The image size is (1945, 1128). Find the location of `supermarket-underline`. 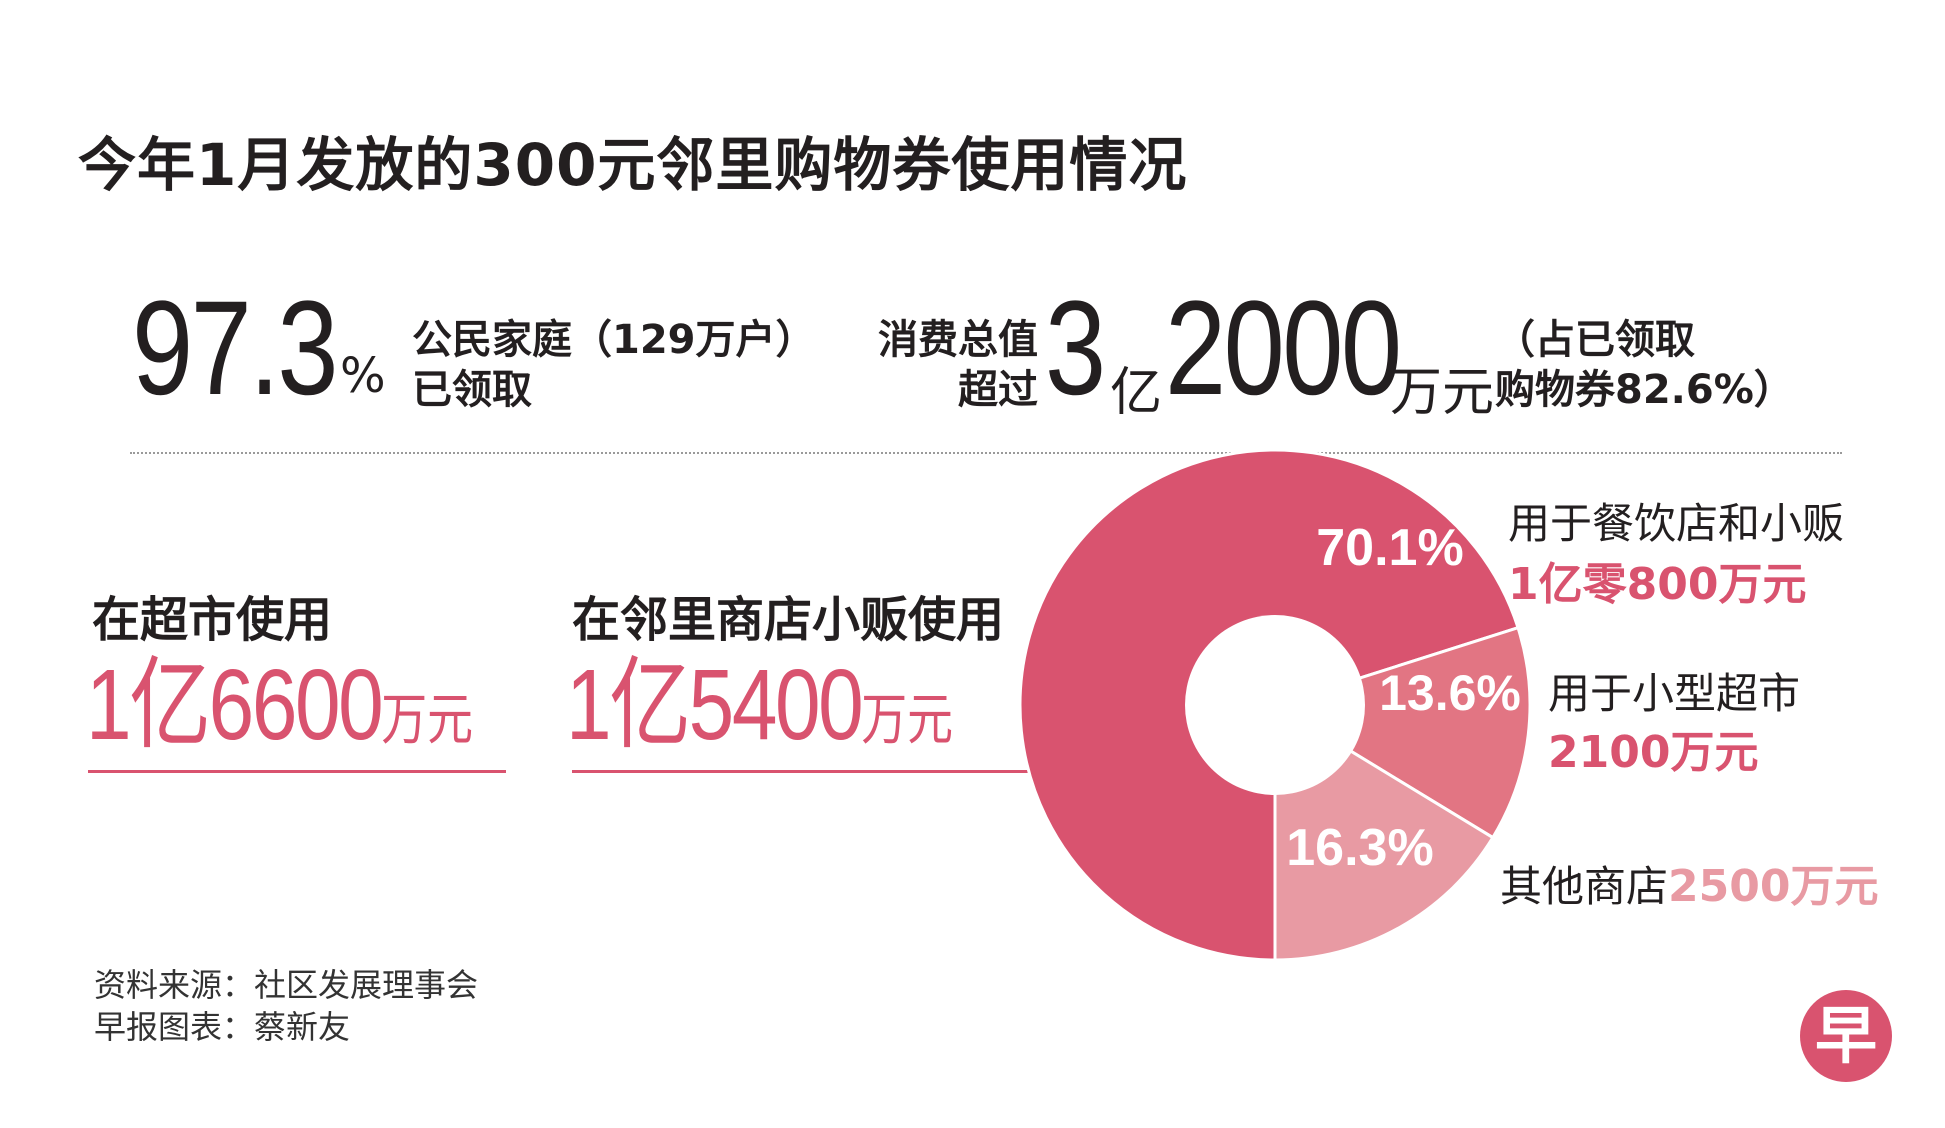

supermarket-underline is located at coordinates (297, 771).